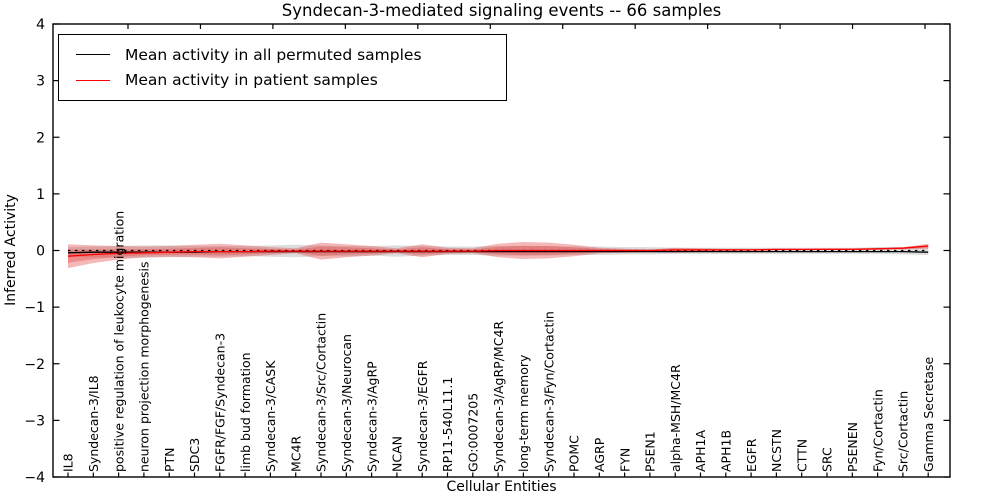 The height and width of the screenshot is (500, 1000). Describe the element at coordinates (40, 25) in the screenshot. I see `y-tick-label: 4` at that location.